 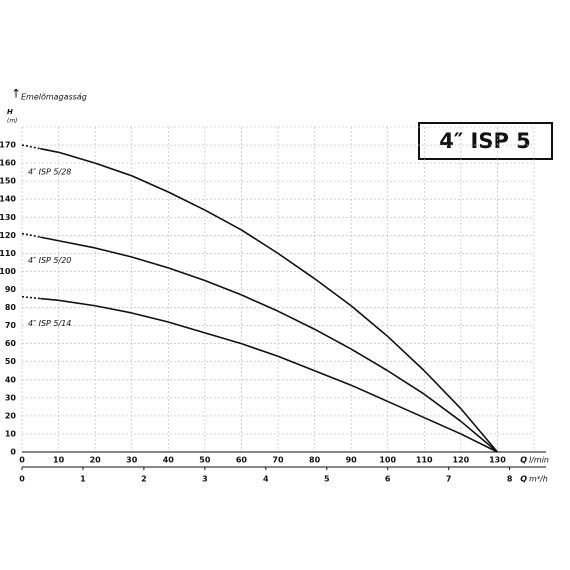 I want to click on y-tick-label: 110, so click(x=8, y=253).